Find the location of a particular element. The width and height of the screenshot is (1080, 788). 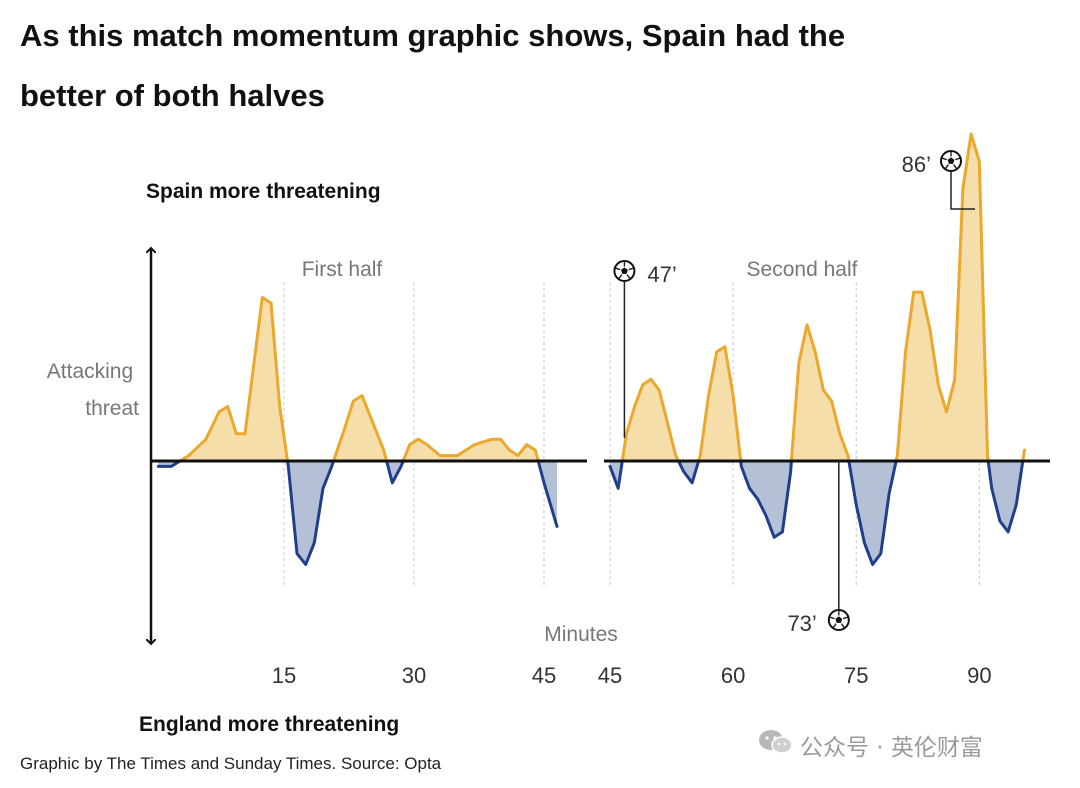

x-tick-label: 30 is located at coordinates (414, 675).